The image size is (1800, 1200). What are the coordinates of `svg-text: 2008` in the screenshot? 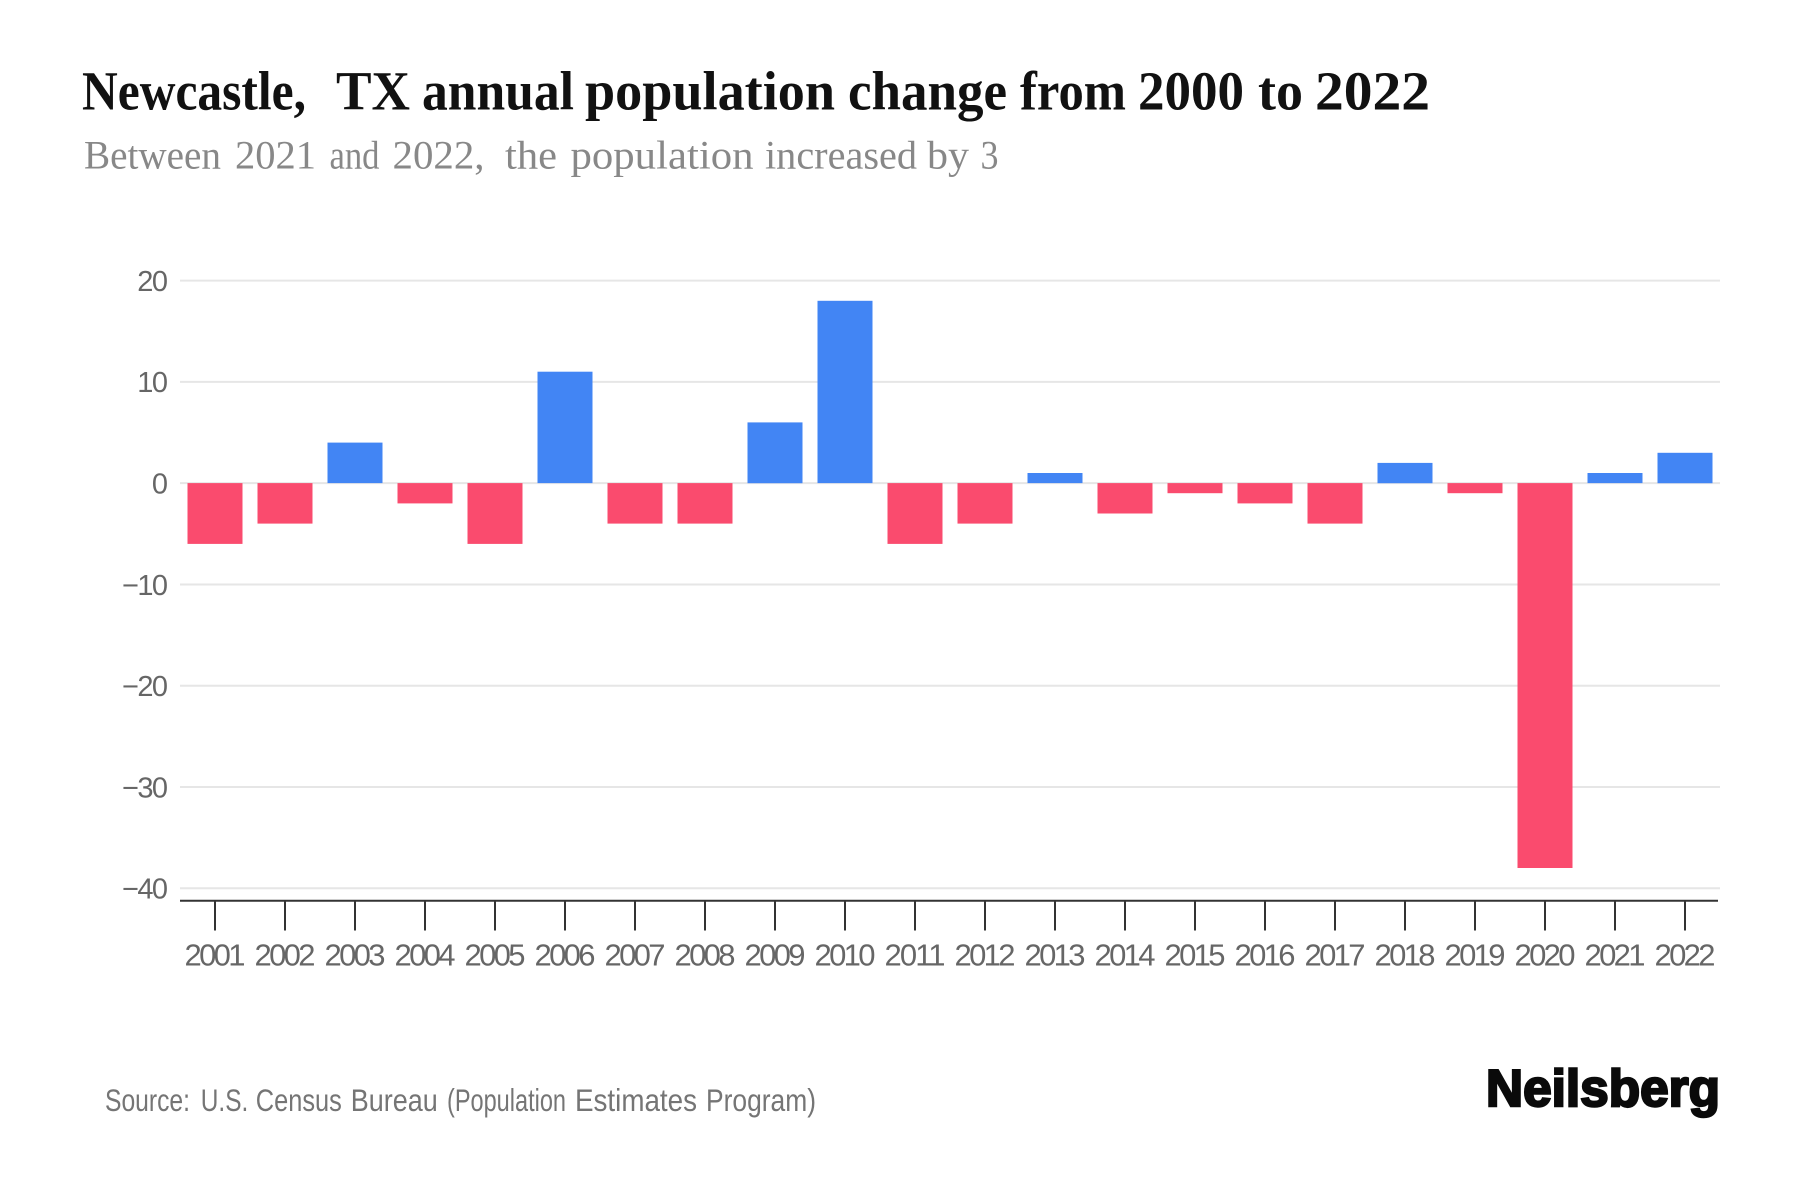 It's located at (705, 954).